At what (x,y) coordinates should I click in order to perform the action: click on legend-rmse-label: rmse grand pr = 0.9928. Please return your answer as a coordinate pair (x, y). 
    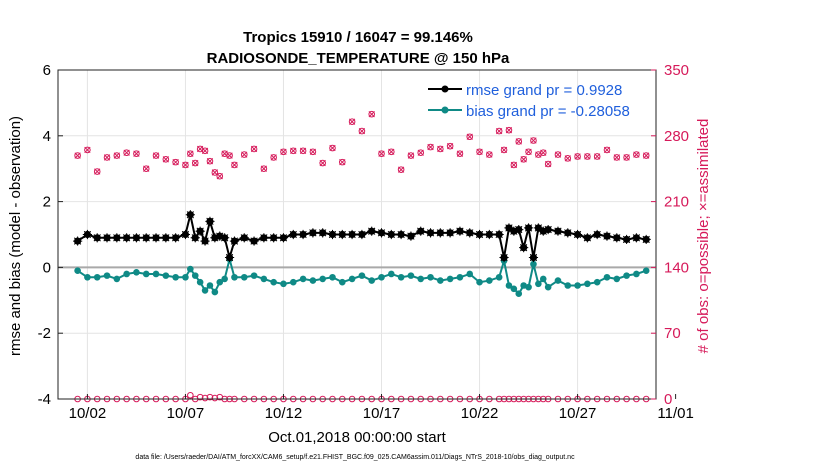
    Looking at the image, I should click on (544, 90).